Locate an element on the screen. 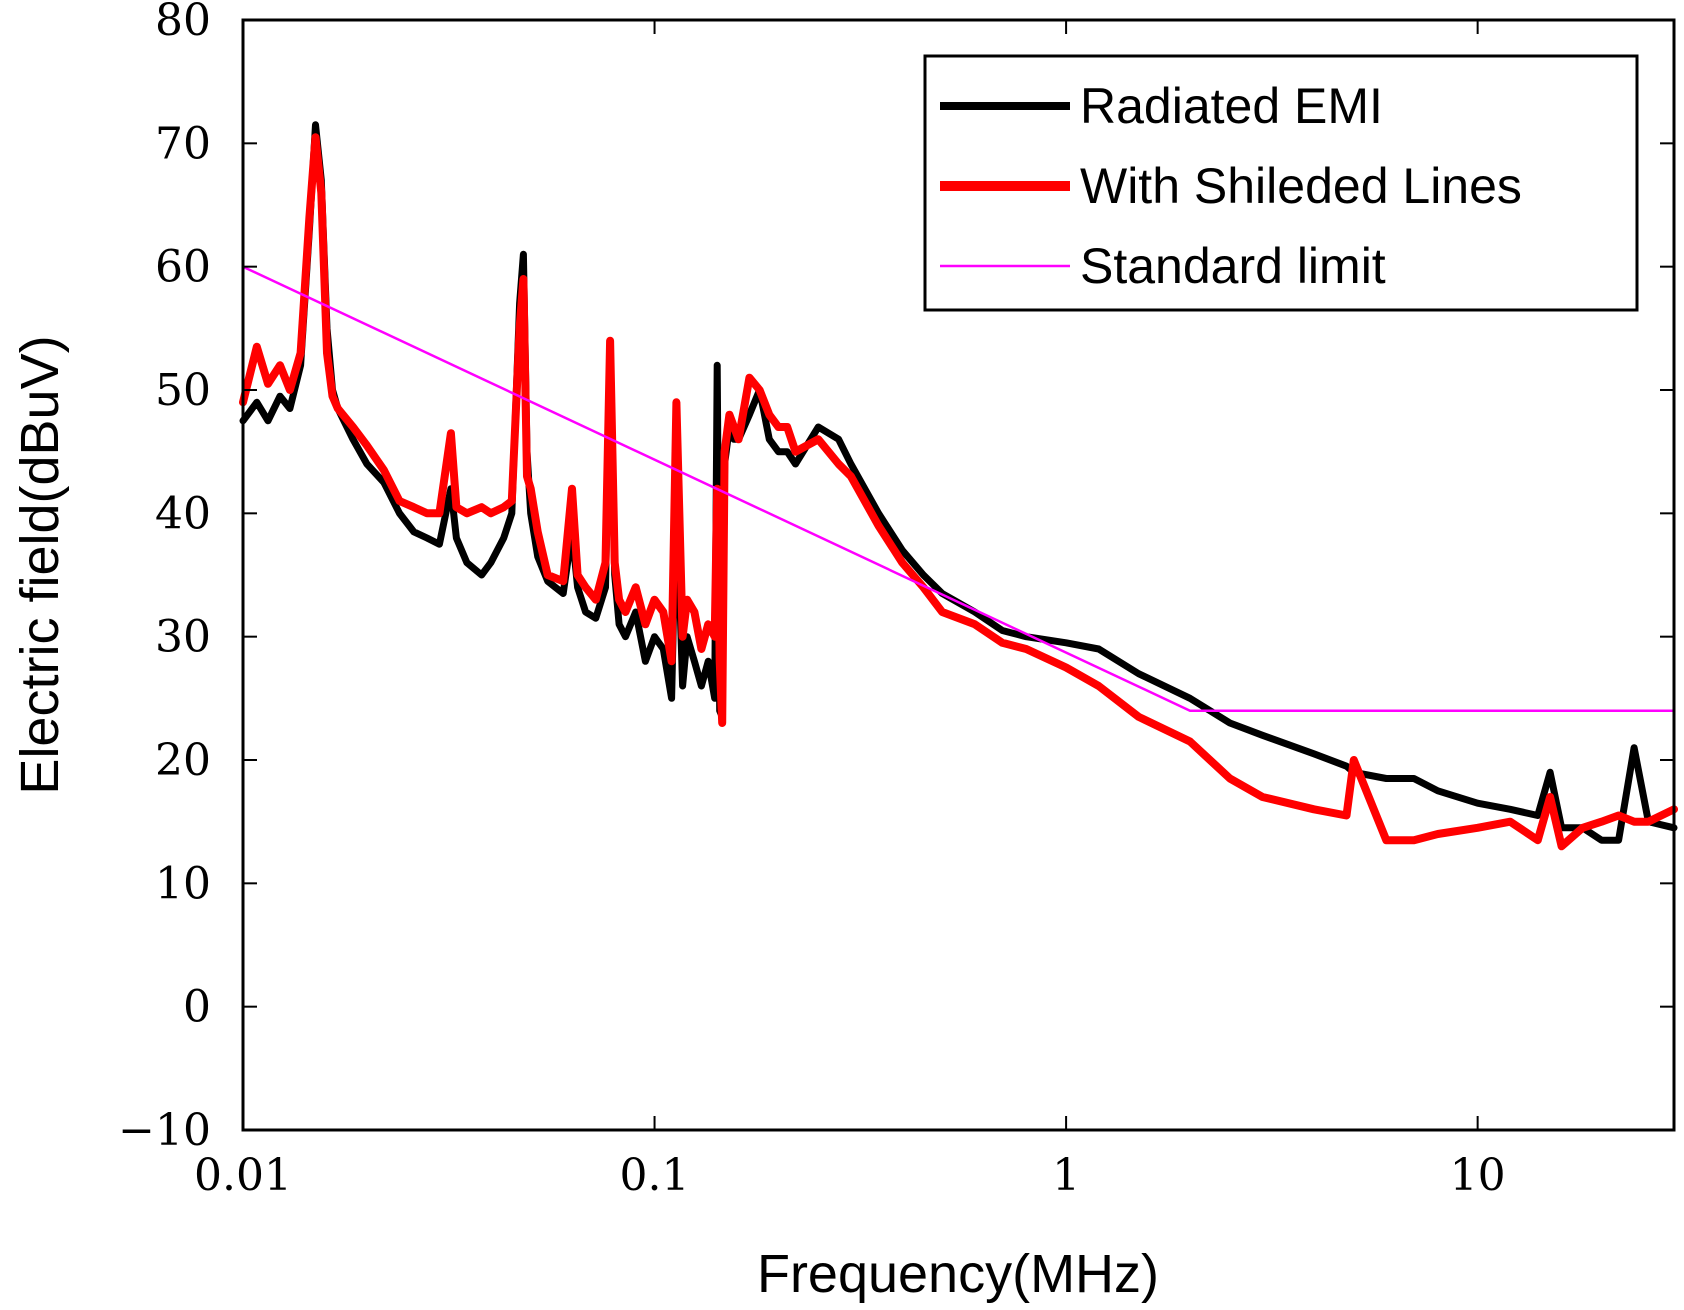 The image size is (1684, 1310). y-axis-title: Electric field(dBuV) is located at coordinates (40, 564).